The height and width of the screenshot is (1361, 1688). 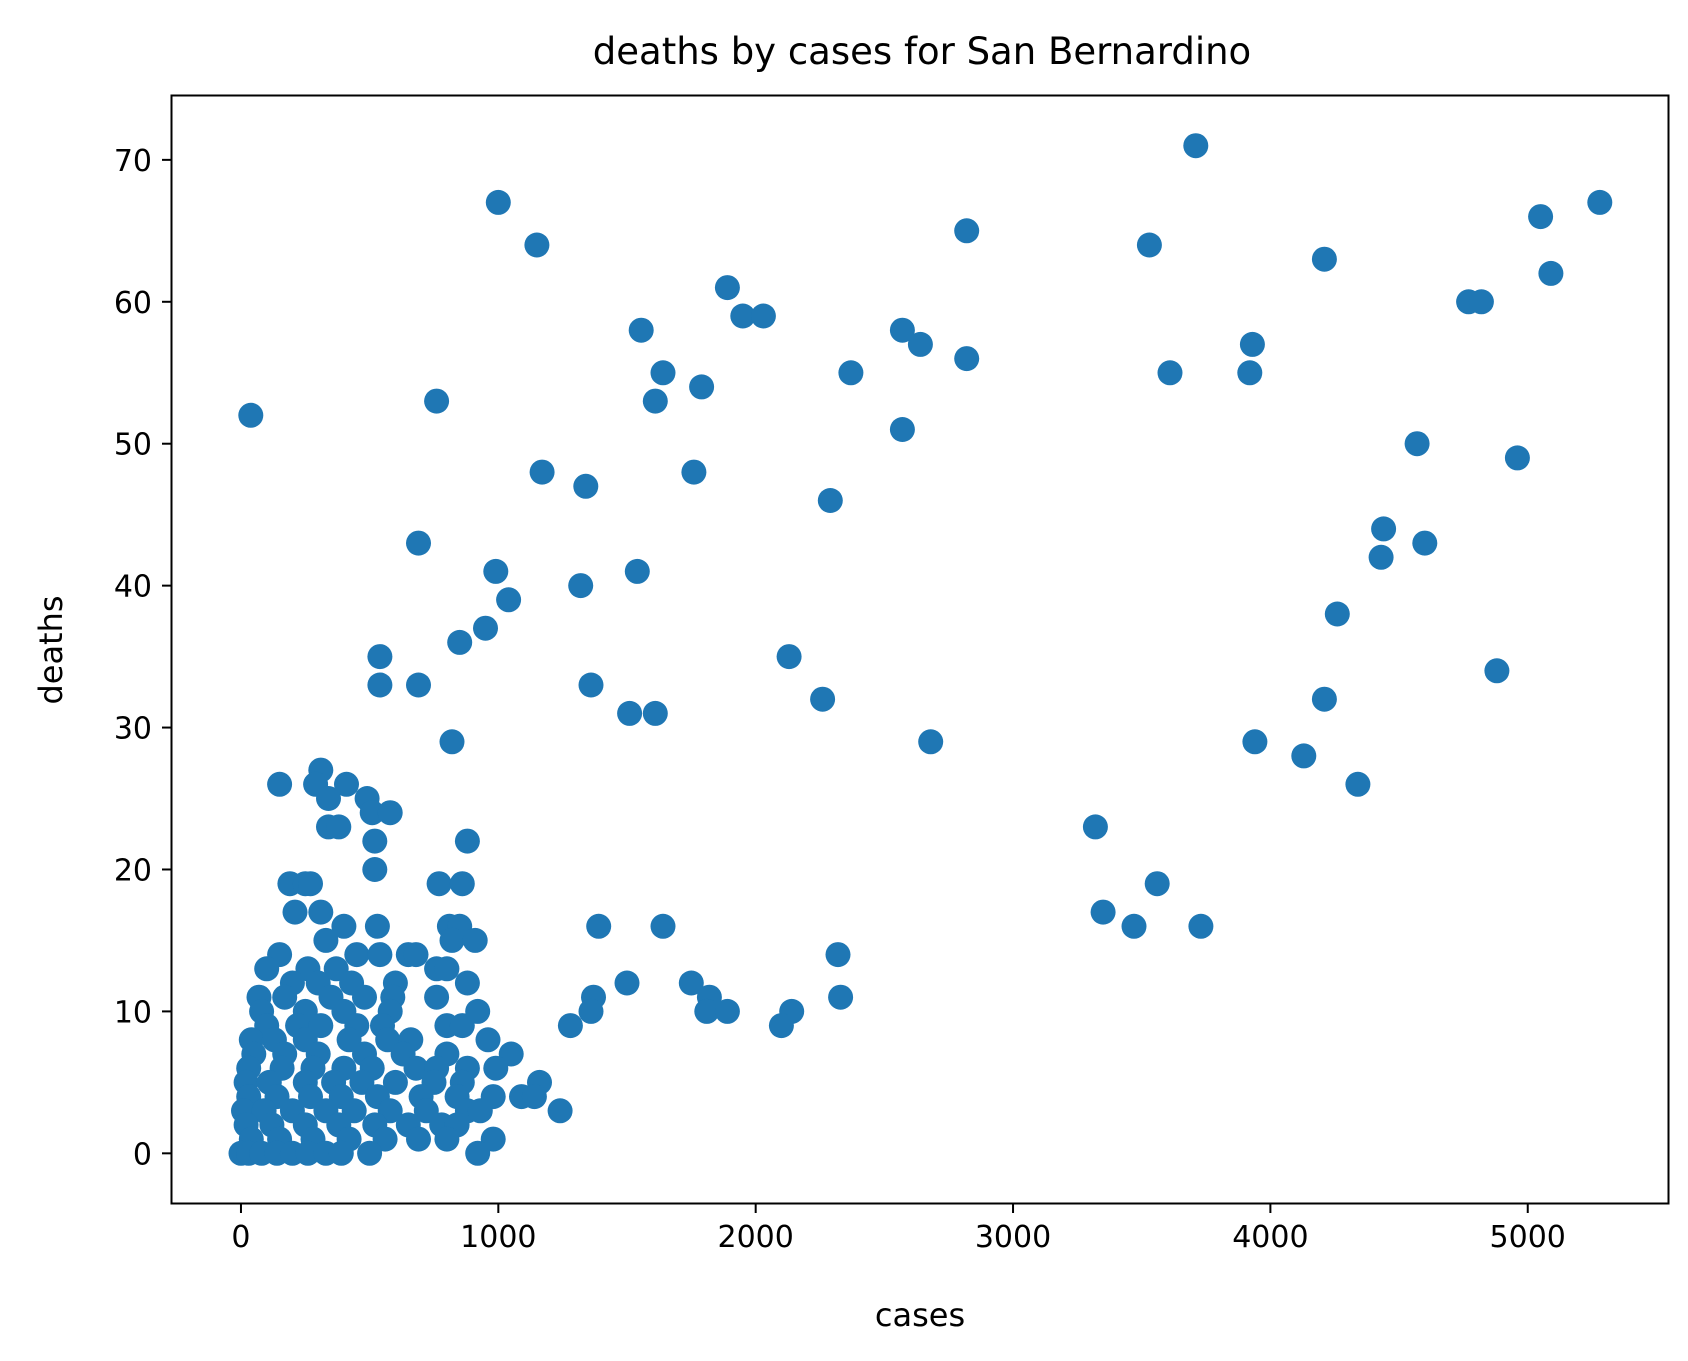 What do you see at coordinates (920, 1315) in the screenshot?
I see `x-axis-label: cases` at bounding box center [920, 1315].